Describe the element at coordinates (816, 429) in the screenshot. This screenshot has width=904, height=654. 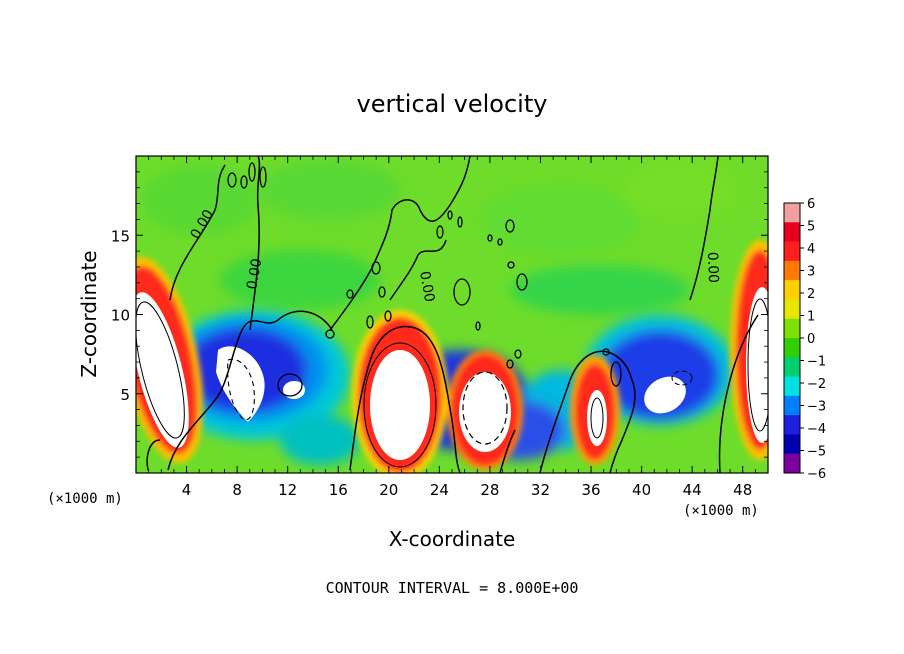
I see `colorbar-label: −4` at that location.